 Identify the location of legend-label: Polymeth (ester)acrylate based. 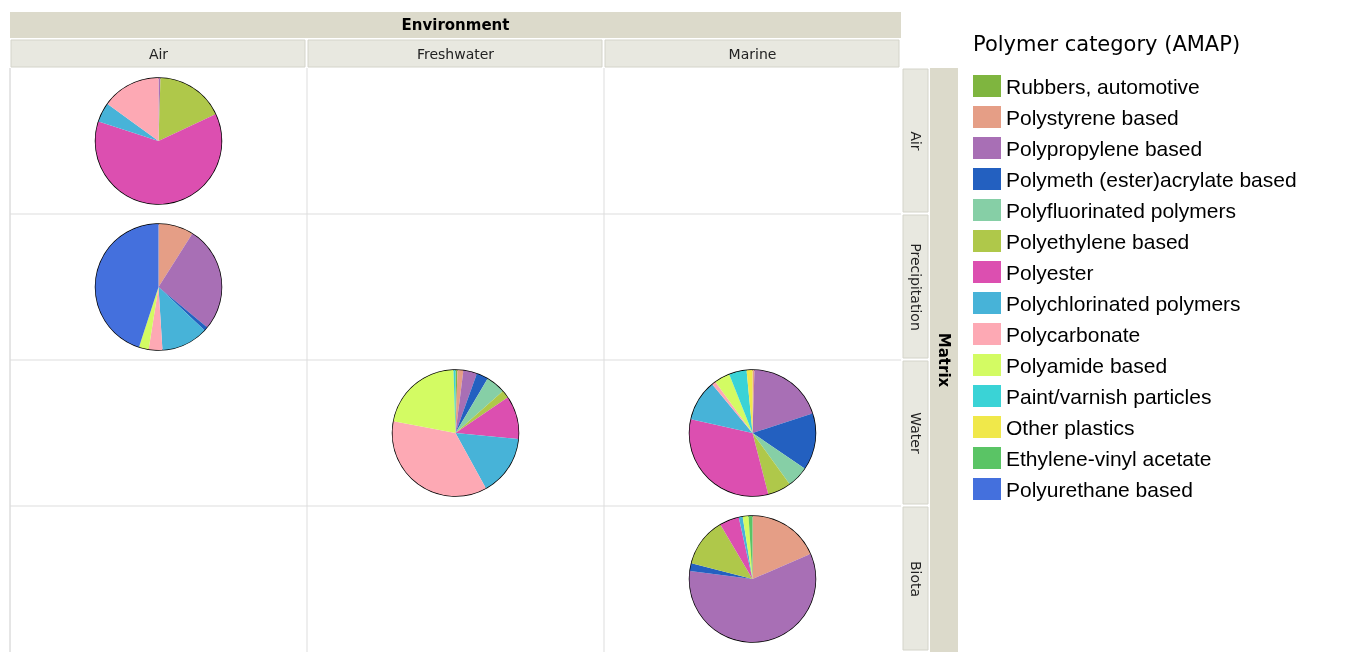
(1151, 179).